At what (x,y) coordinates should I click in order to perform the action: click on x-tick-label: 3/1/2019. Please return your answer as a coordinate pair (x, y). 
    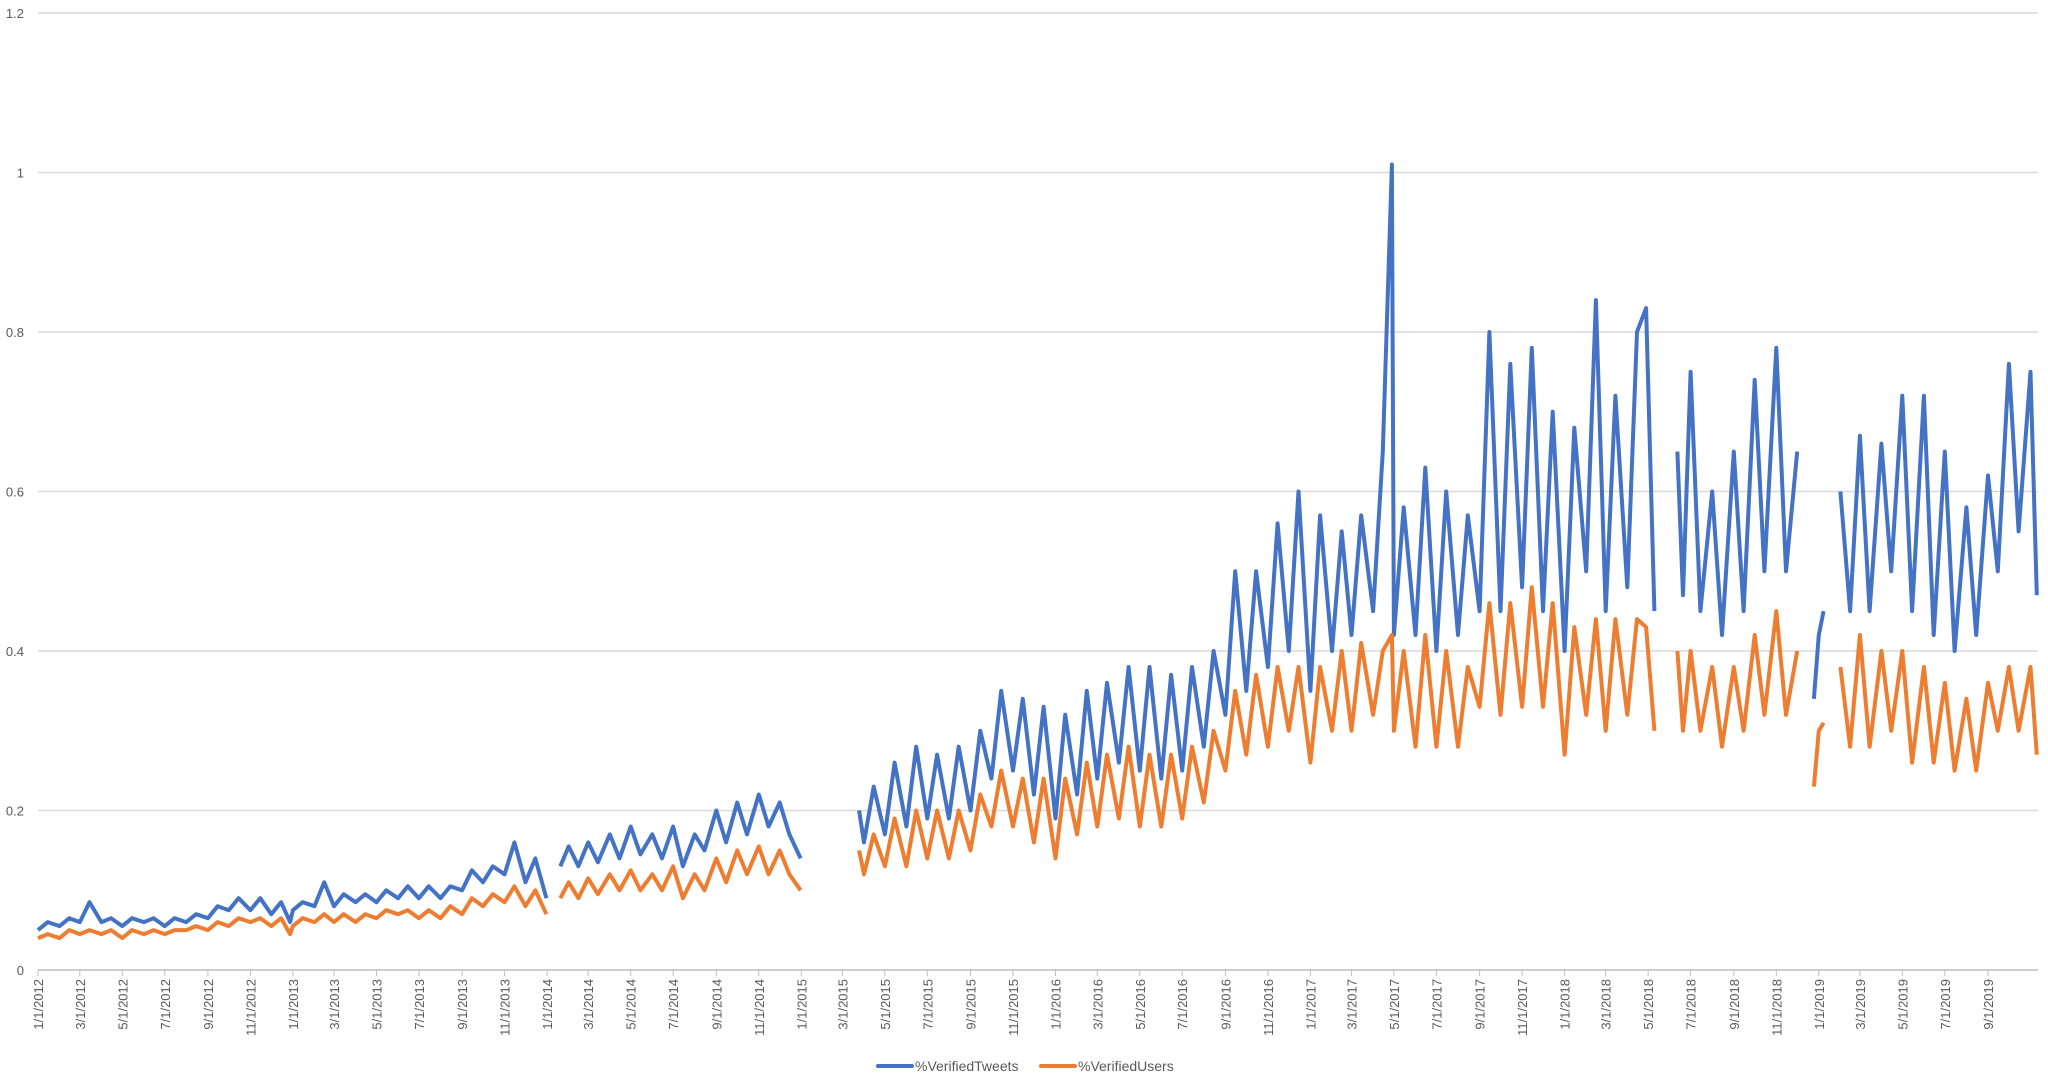
    Looking at the image, I should click on (1860, 1004).